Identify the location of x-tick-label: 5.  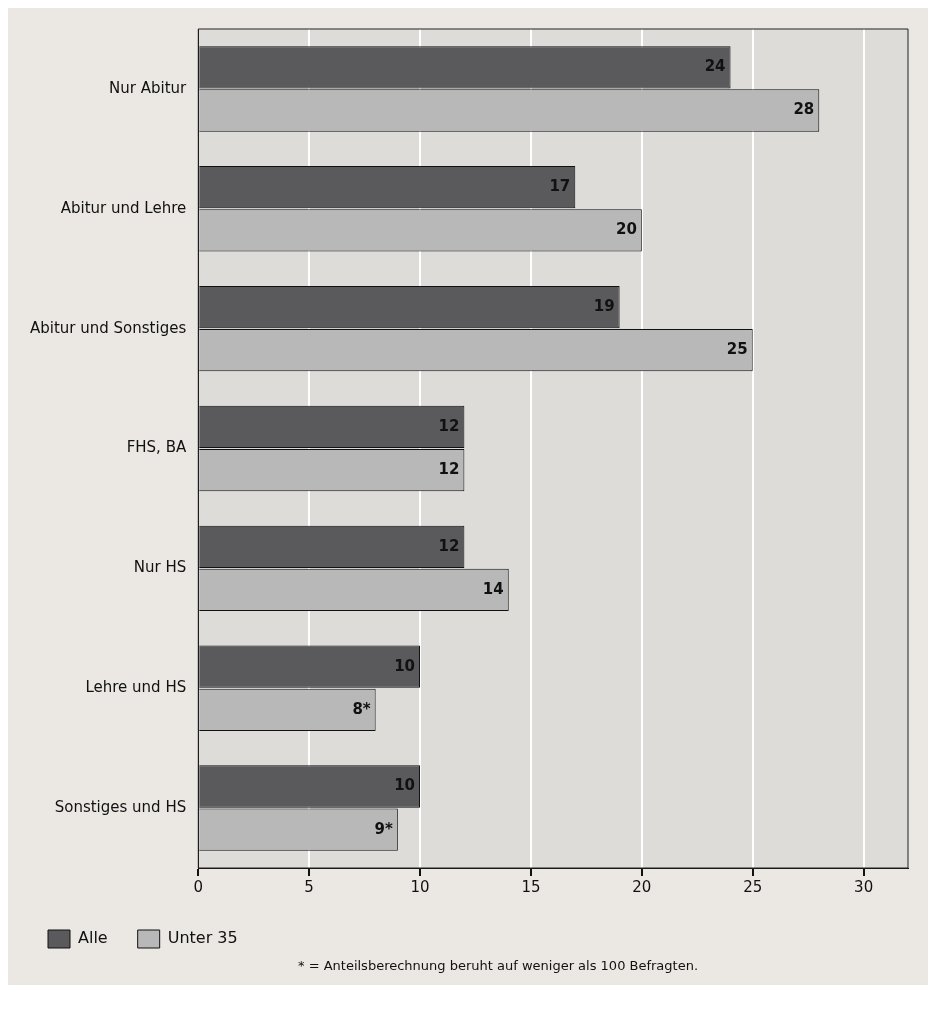
(309, 886).